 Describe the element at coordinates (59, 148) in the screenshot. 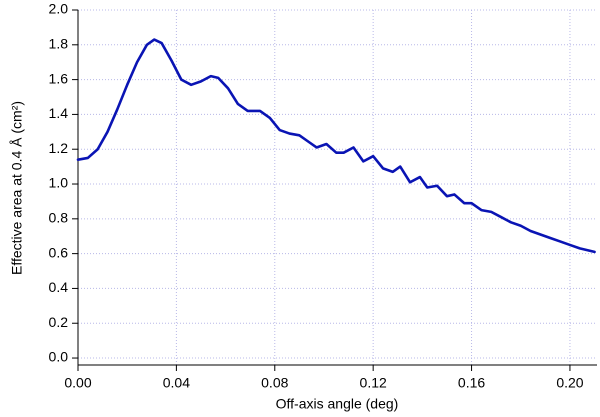

I see `y-tick-label: 1.2` at that location.